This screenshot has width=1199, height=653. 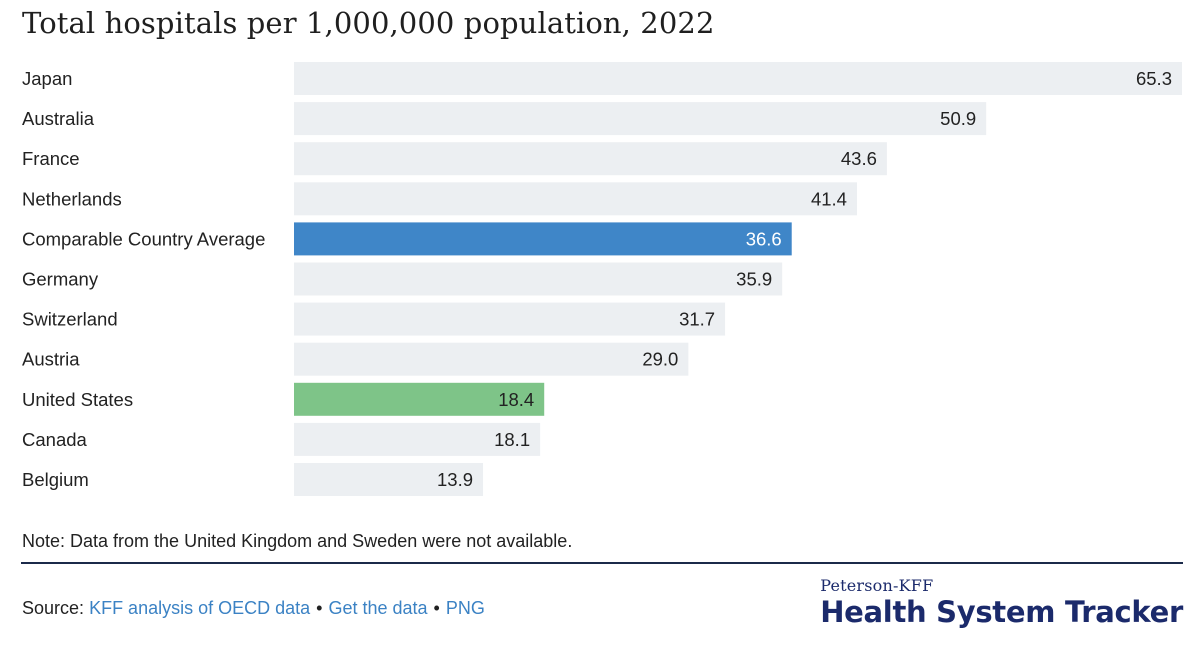 I want to click on category-label-belgium: Belgium, so click(x=55, y=479).